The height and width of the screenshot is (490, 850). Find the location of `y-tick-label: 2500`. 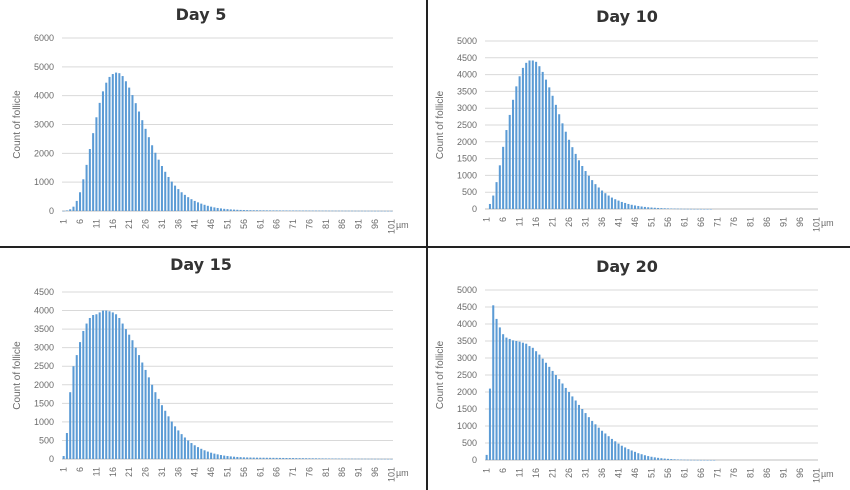

y-tick-label: 2500 is located at coordinates (467, 375).